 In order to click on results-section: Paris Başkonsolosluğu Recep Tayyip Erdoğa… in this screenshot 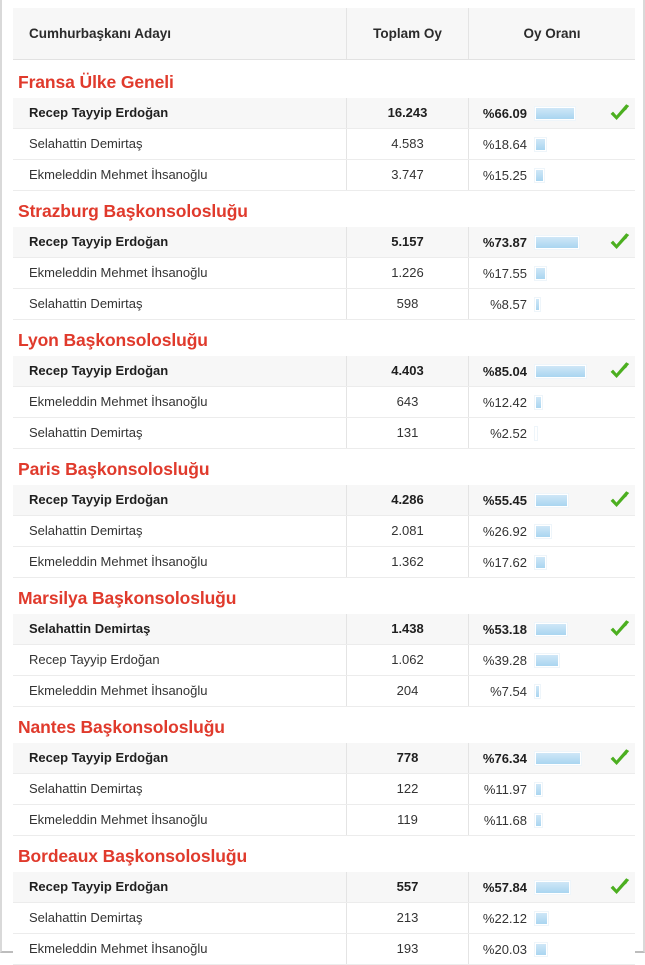, I will do `click(324, 513)`.